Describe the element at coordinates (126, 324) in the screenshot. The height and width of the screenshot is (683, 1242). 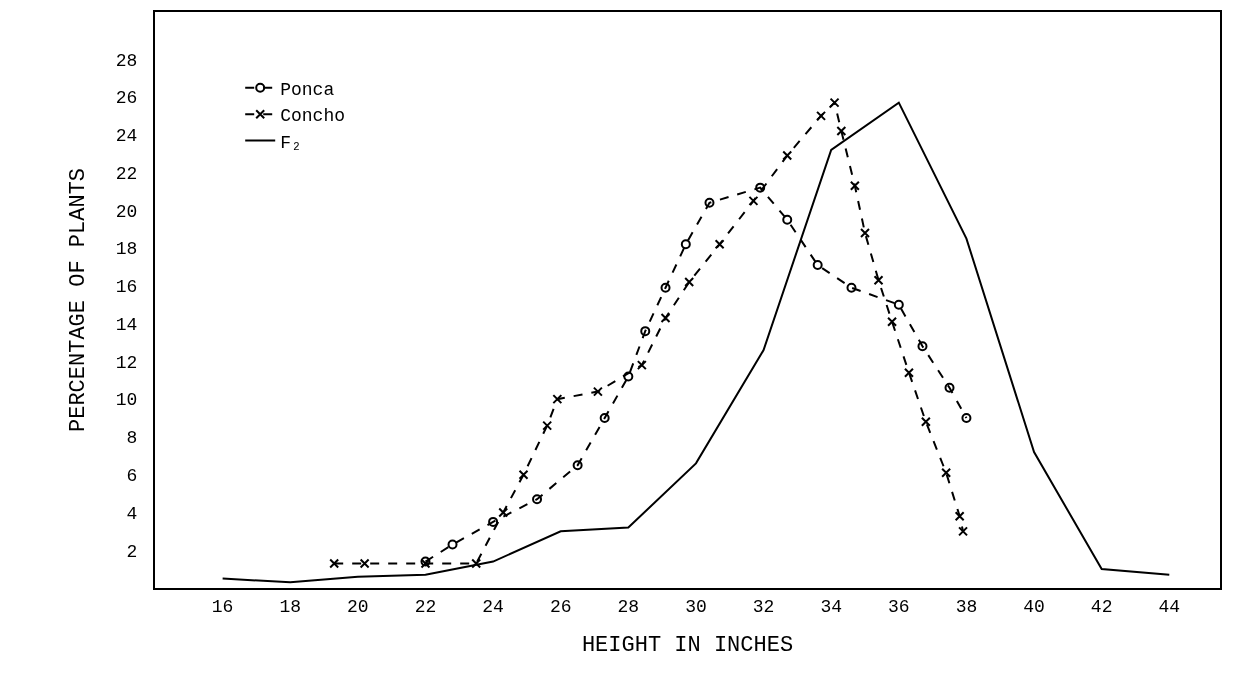
I see `y-tick-label: 14` at that location.